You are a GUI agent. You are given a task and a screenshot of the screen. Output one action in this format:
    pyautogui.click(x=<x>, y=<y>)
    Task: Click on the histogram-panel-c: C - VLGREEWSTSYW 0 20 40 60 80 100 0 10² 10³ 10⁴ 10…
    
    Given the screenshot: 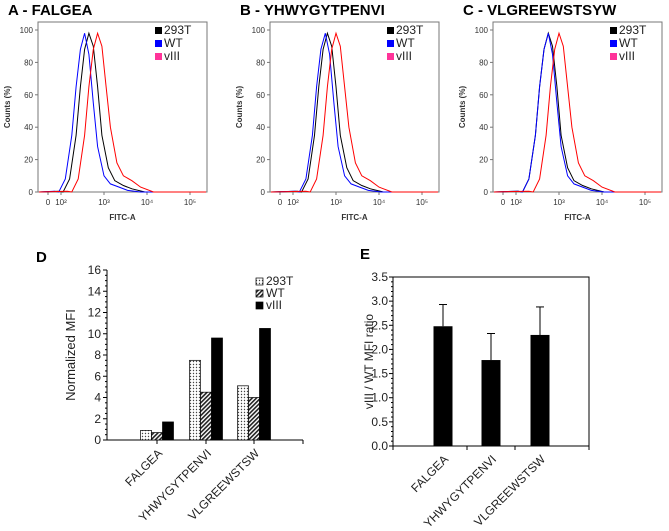 What is the action you would take?
    pyautogui.click(x=560, y=112)
    